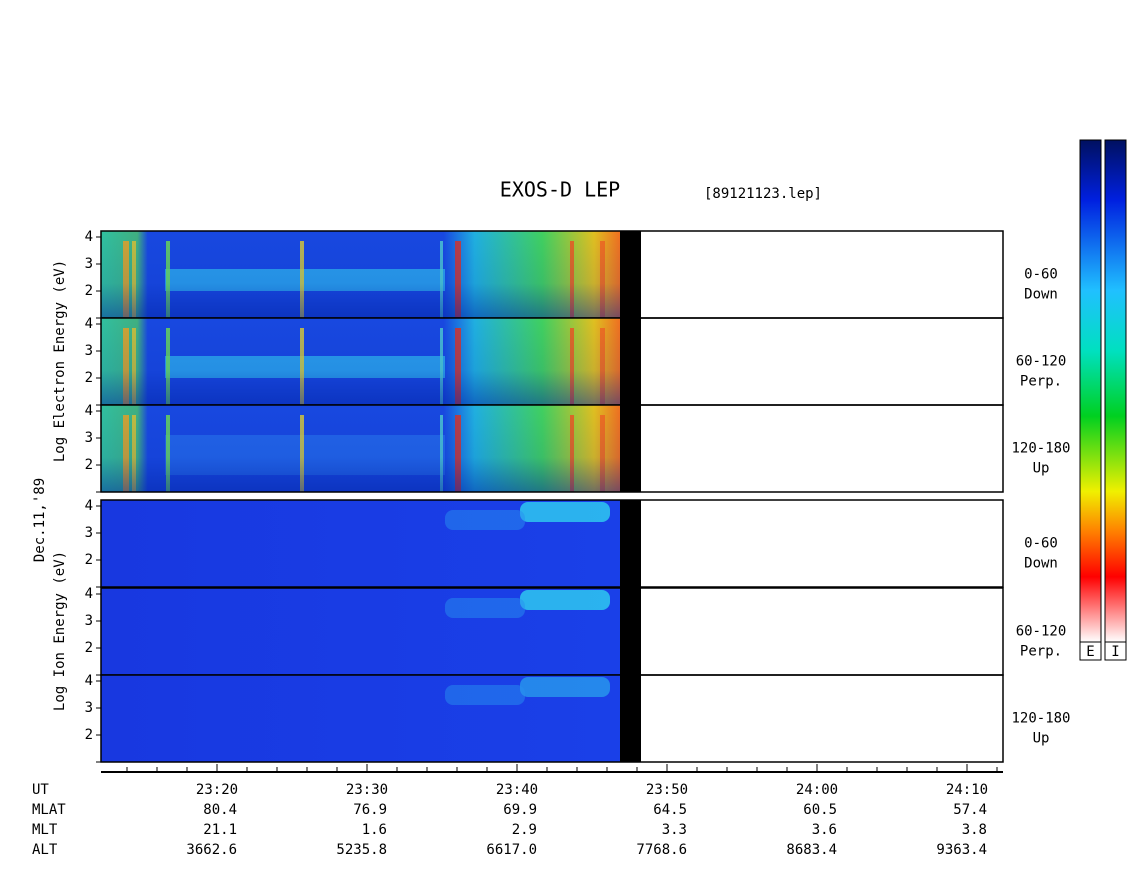  I want to click on orbit-mlat: 76.9, so click(370, 810).